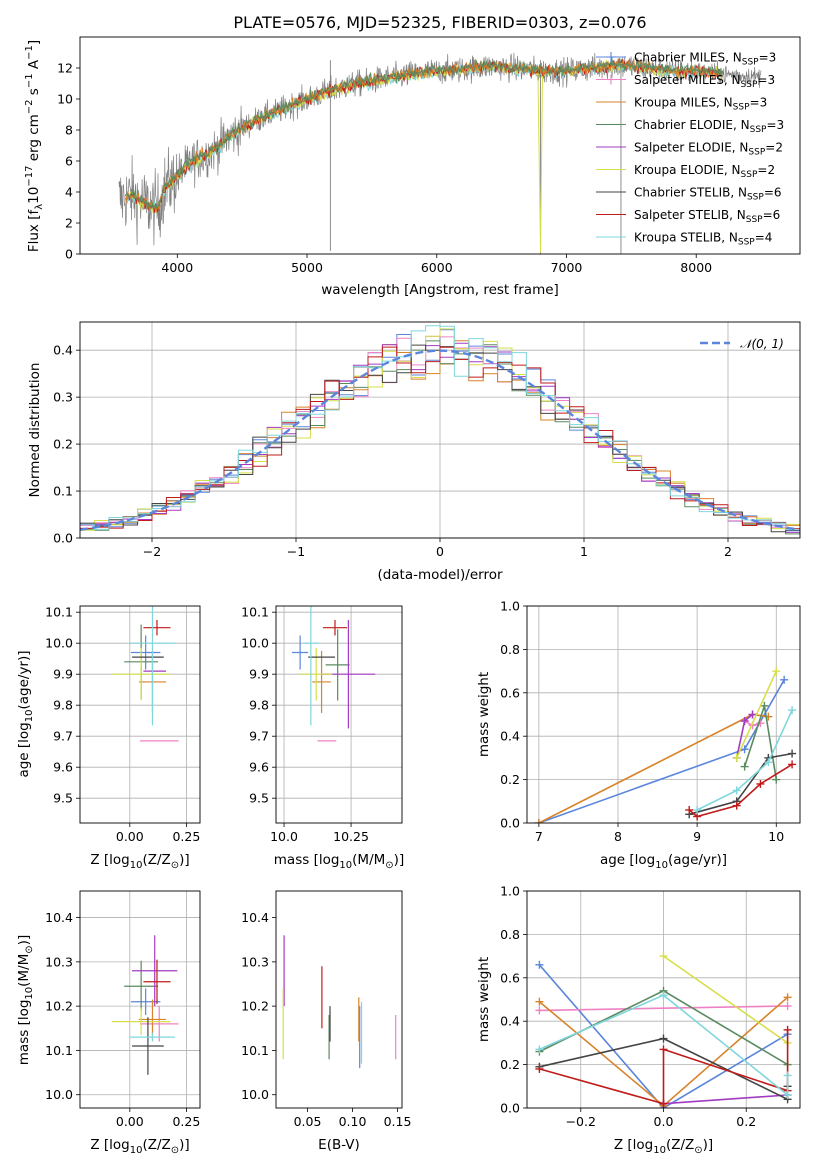  What do you see at coordinates (29, 52) in the screenshot?
I see `spectrum-ylabel-part: −1` at bounding box center [29, 52].